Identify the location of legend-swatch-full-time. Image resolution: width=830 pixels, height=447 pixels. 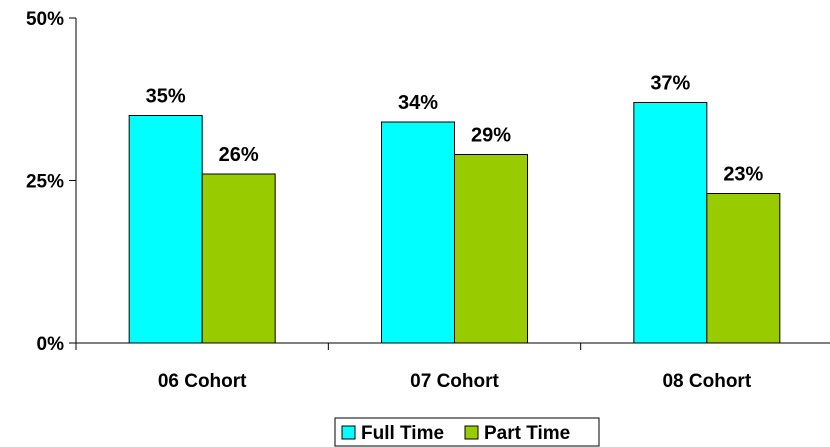
(348, 432).